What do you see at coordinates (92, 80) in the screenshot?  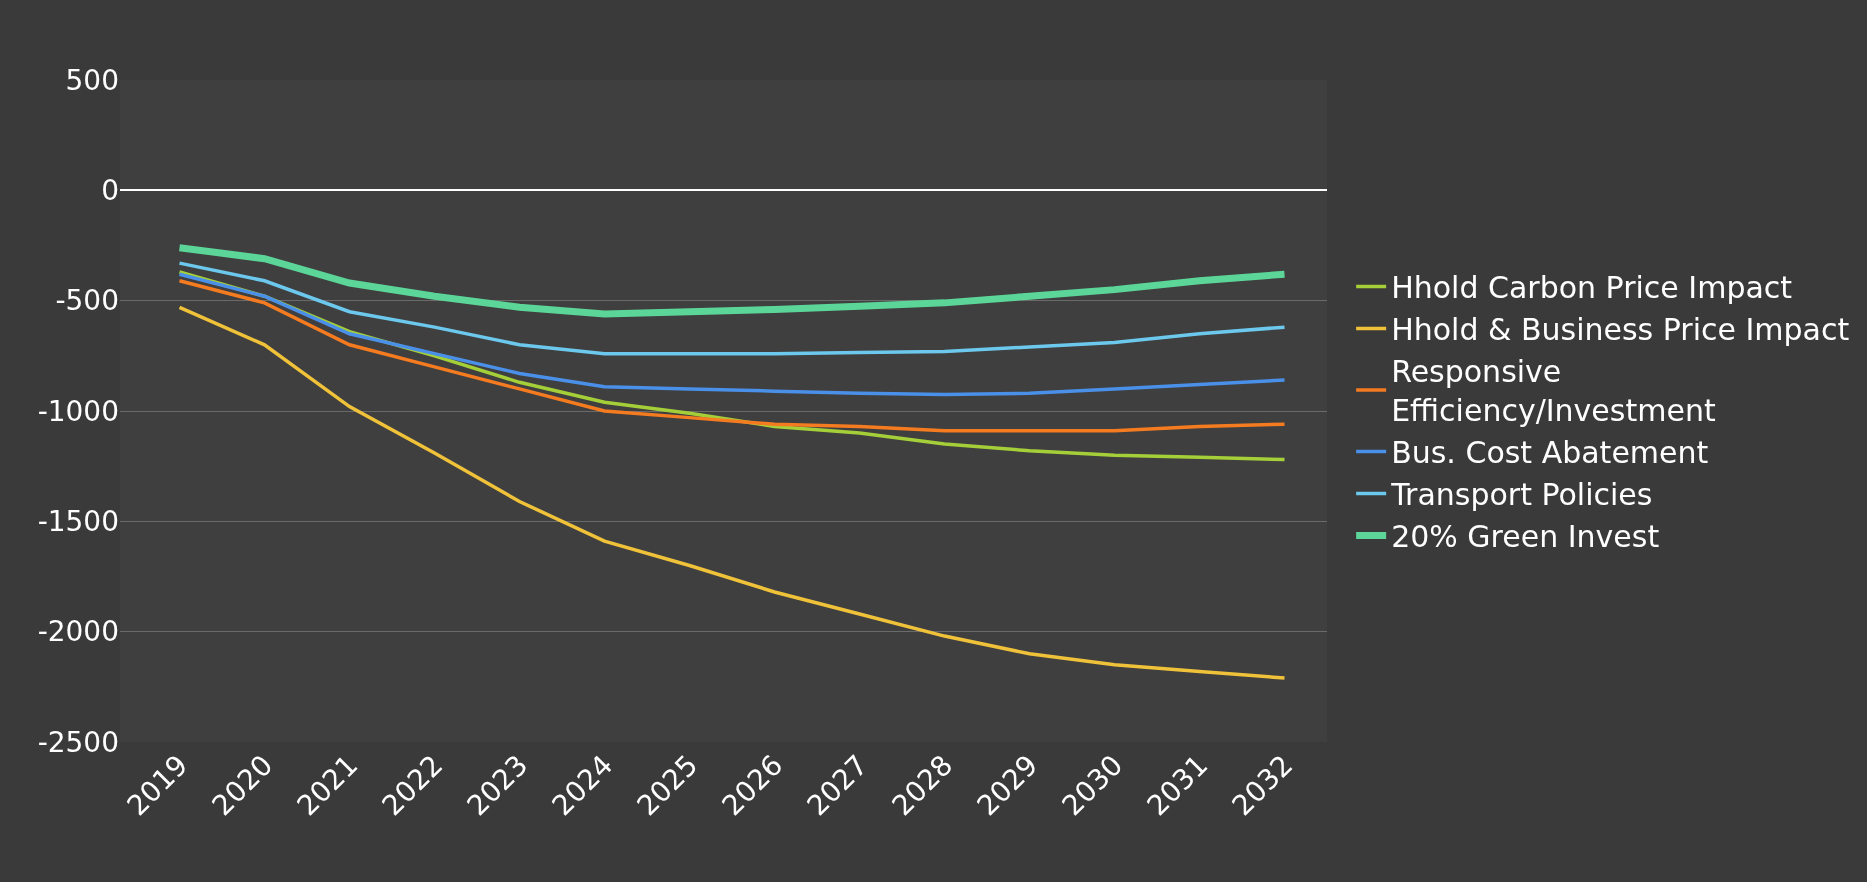 I see `y-tick-label: 500` at bounding box center [92, 80].